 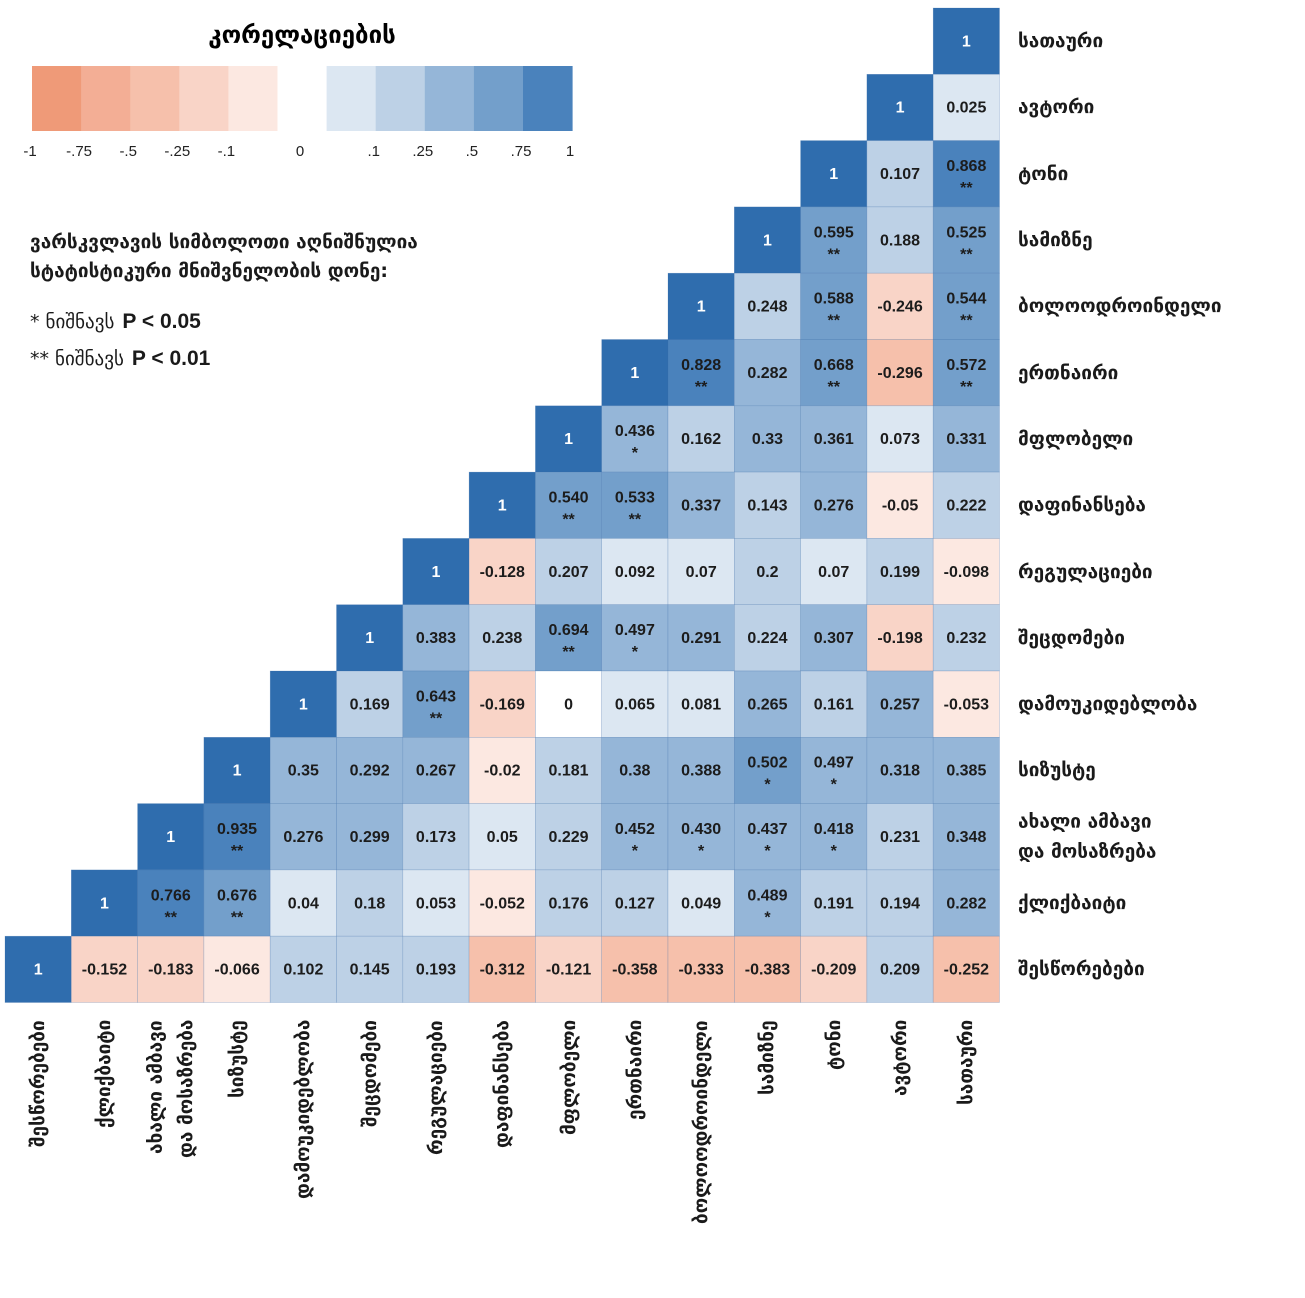 I want to click on column-label: სამიზნე, so click(x=767, y=1057).